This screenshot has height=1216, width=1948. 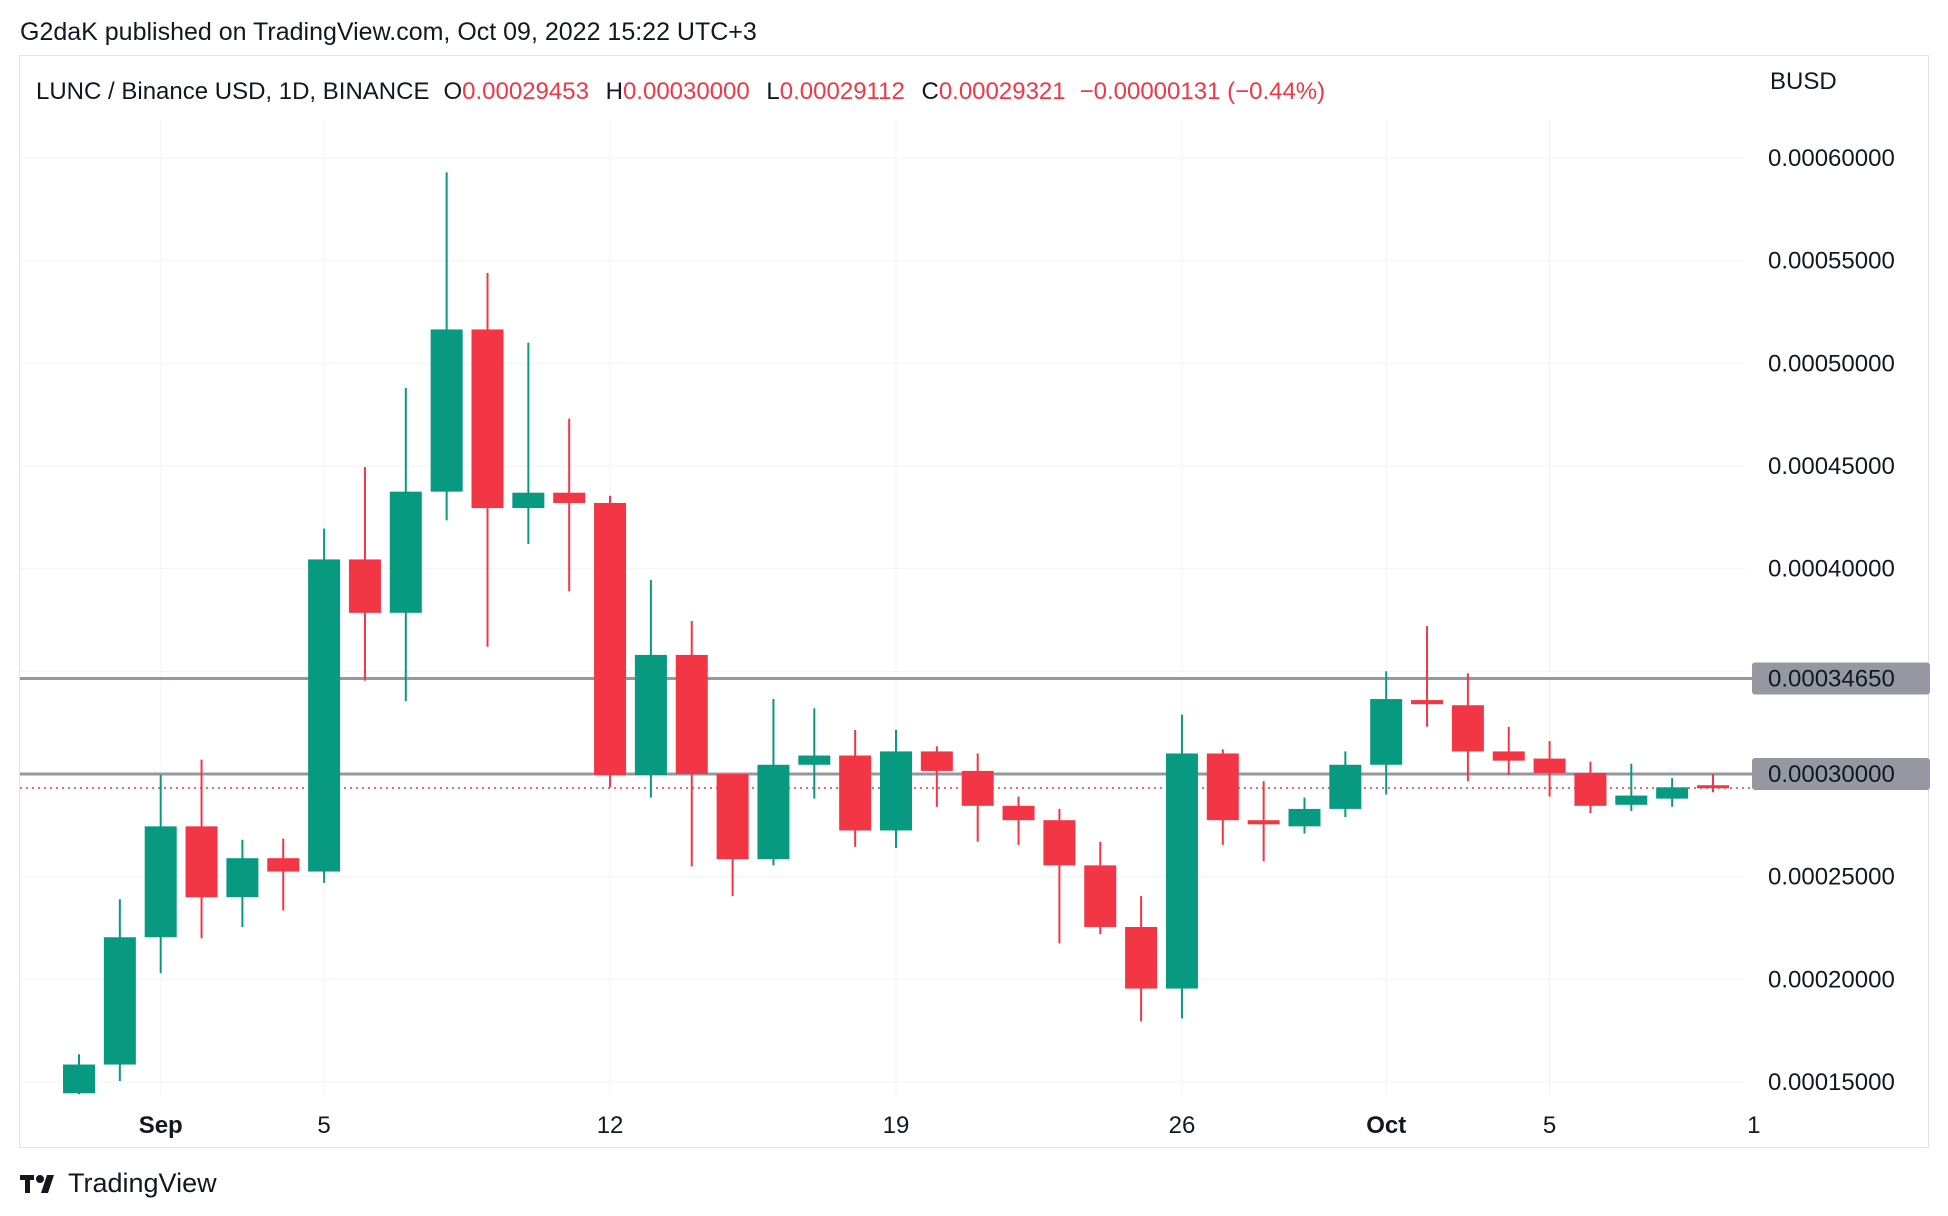 I want to click on price-tick-label: 0.00055000, so click(x=1831, y=261).